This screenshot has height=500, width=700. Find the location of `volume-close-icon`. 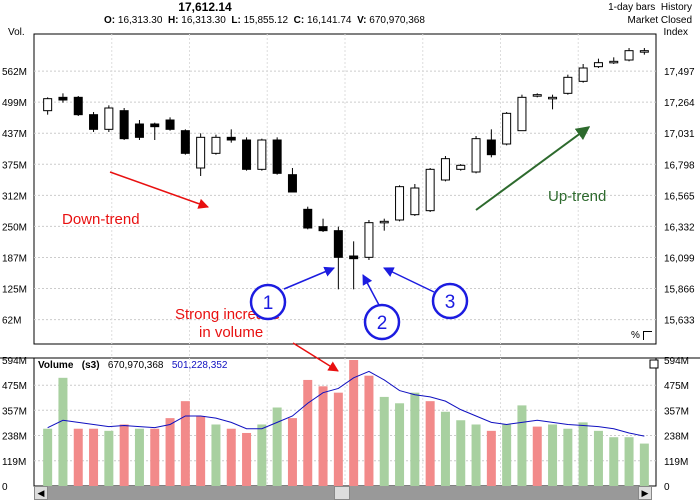

volume-close-icon is located at coordinates (654, 364).